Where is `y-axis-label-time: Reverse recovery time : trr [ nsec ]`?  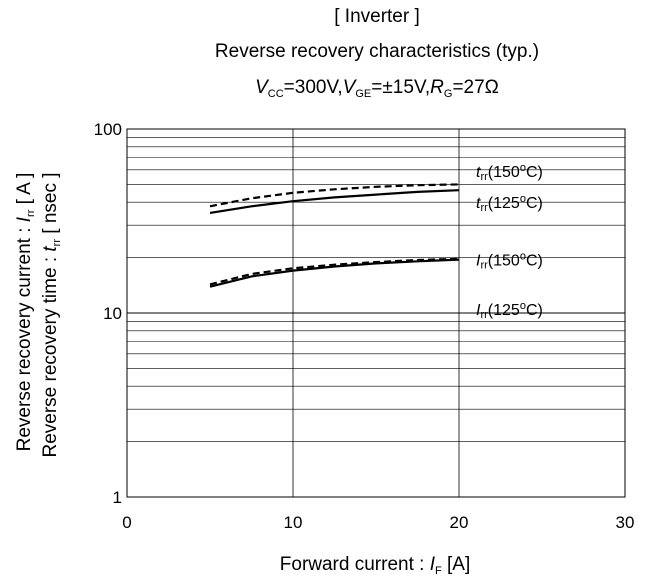
y-axis-label-time: Reverse recovery time : trr [ nsec ] is located at coordinates (51, 314).